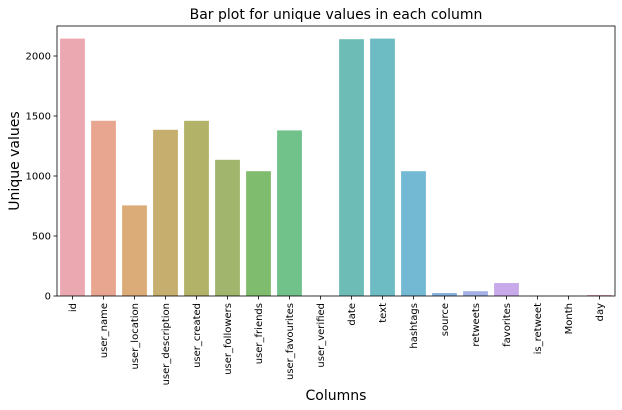 This screenshot has width=622, height=410. What do you see at coordinates (258, 233) in the screenshot?
I see `bar-user_friends` at bounding box center [258, 233].